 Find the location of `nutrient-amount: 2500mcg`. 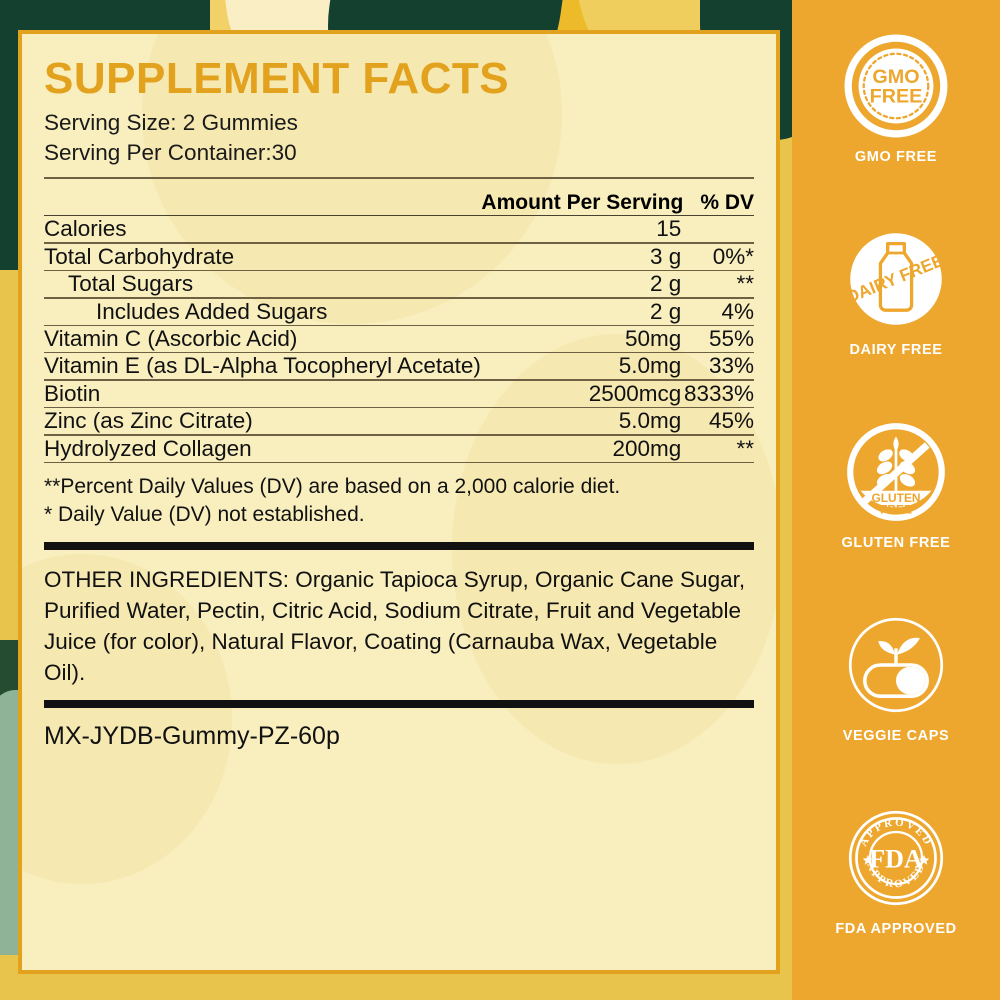

nutrient-amount: 2500mcg is located at coordinates (635, 393).